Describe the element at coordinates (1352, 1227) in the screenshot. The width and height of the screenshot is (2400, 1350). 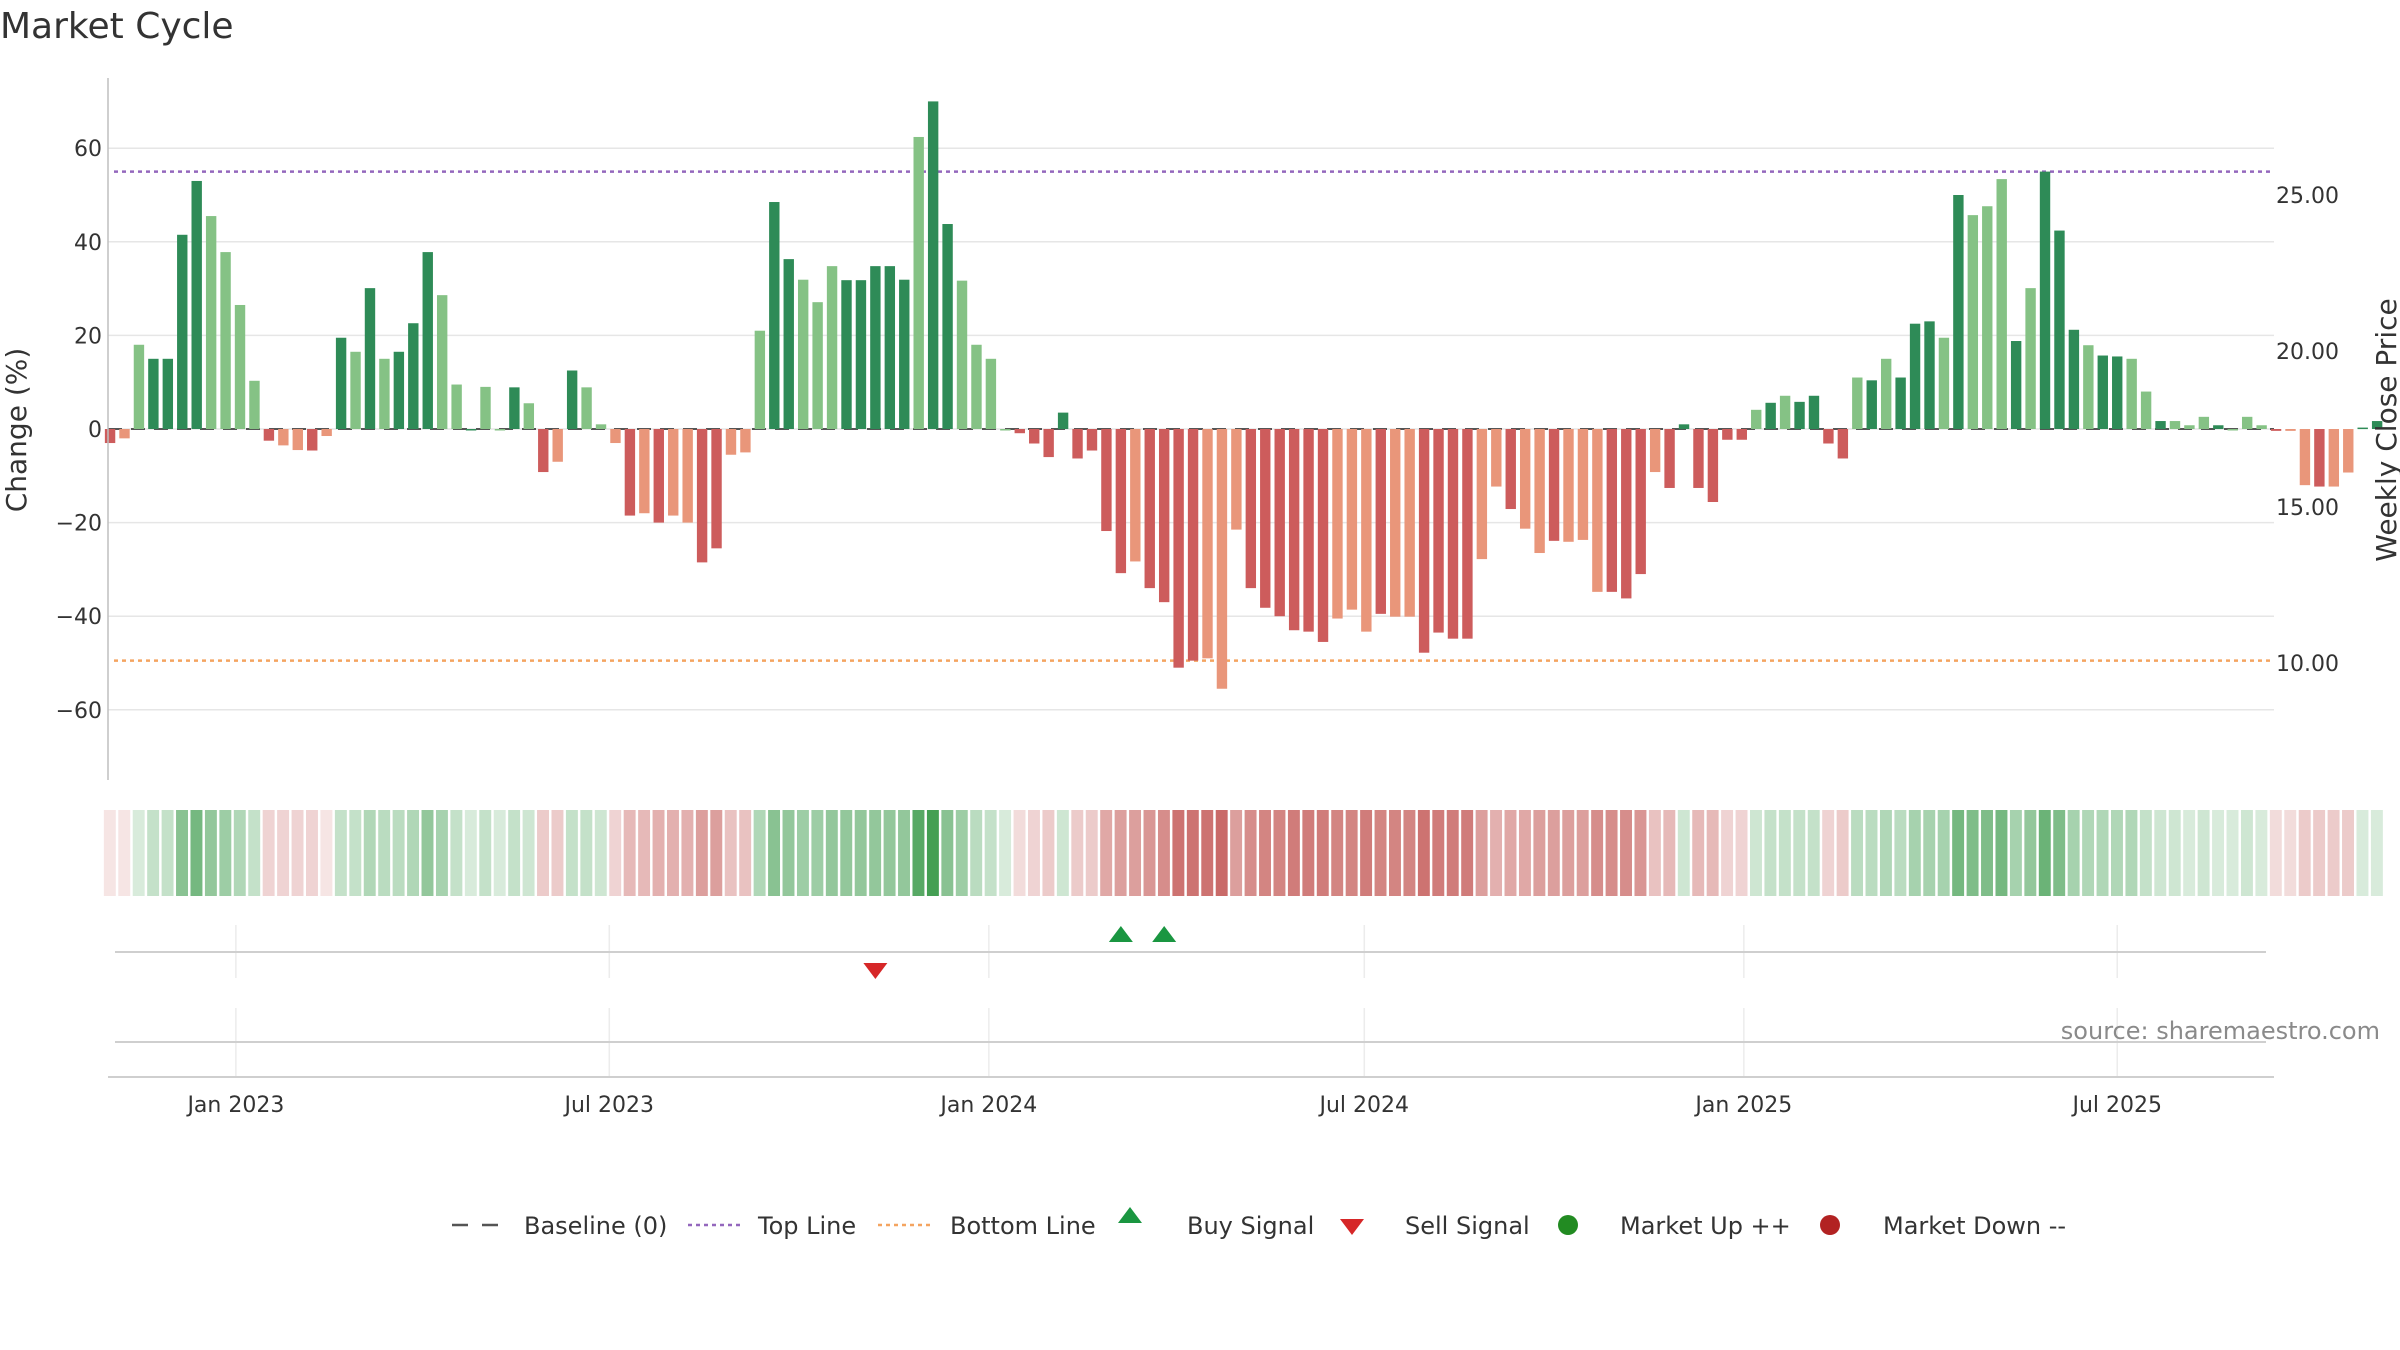
I see `legend-sell-triangle-icon` at that location.